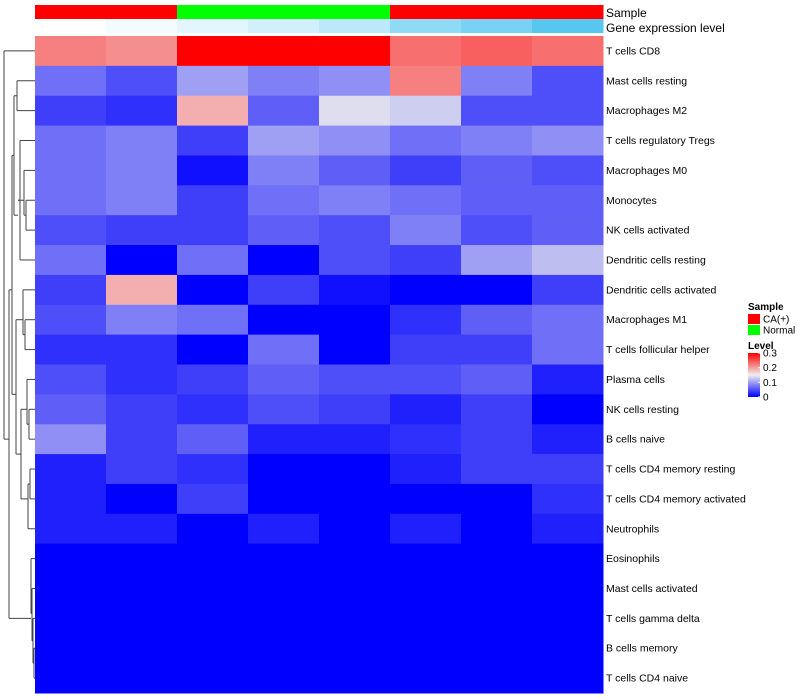 The image size is (800, 700). What do you see at coordinates (648, 231) in the screenshot?
I see `row-label: NK cells activated` at bounding box center [648, 231].